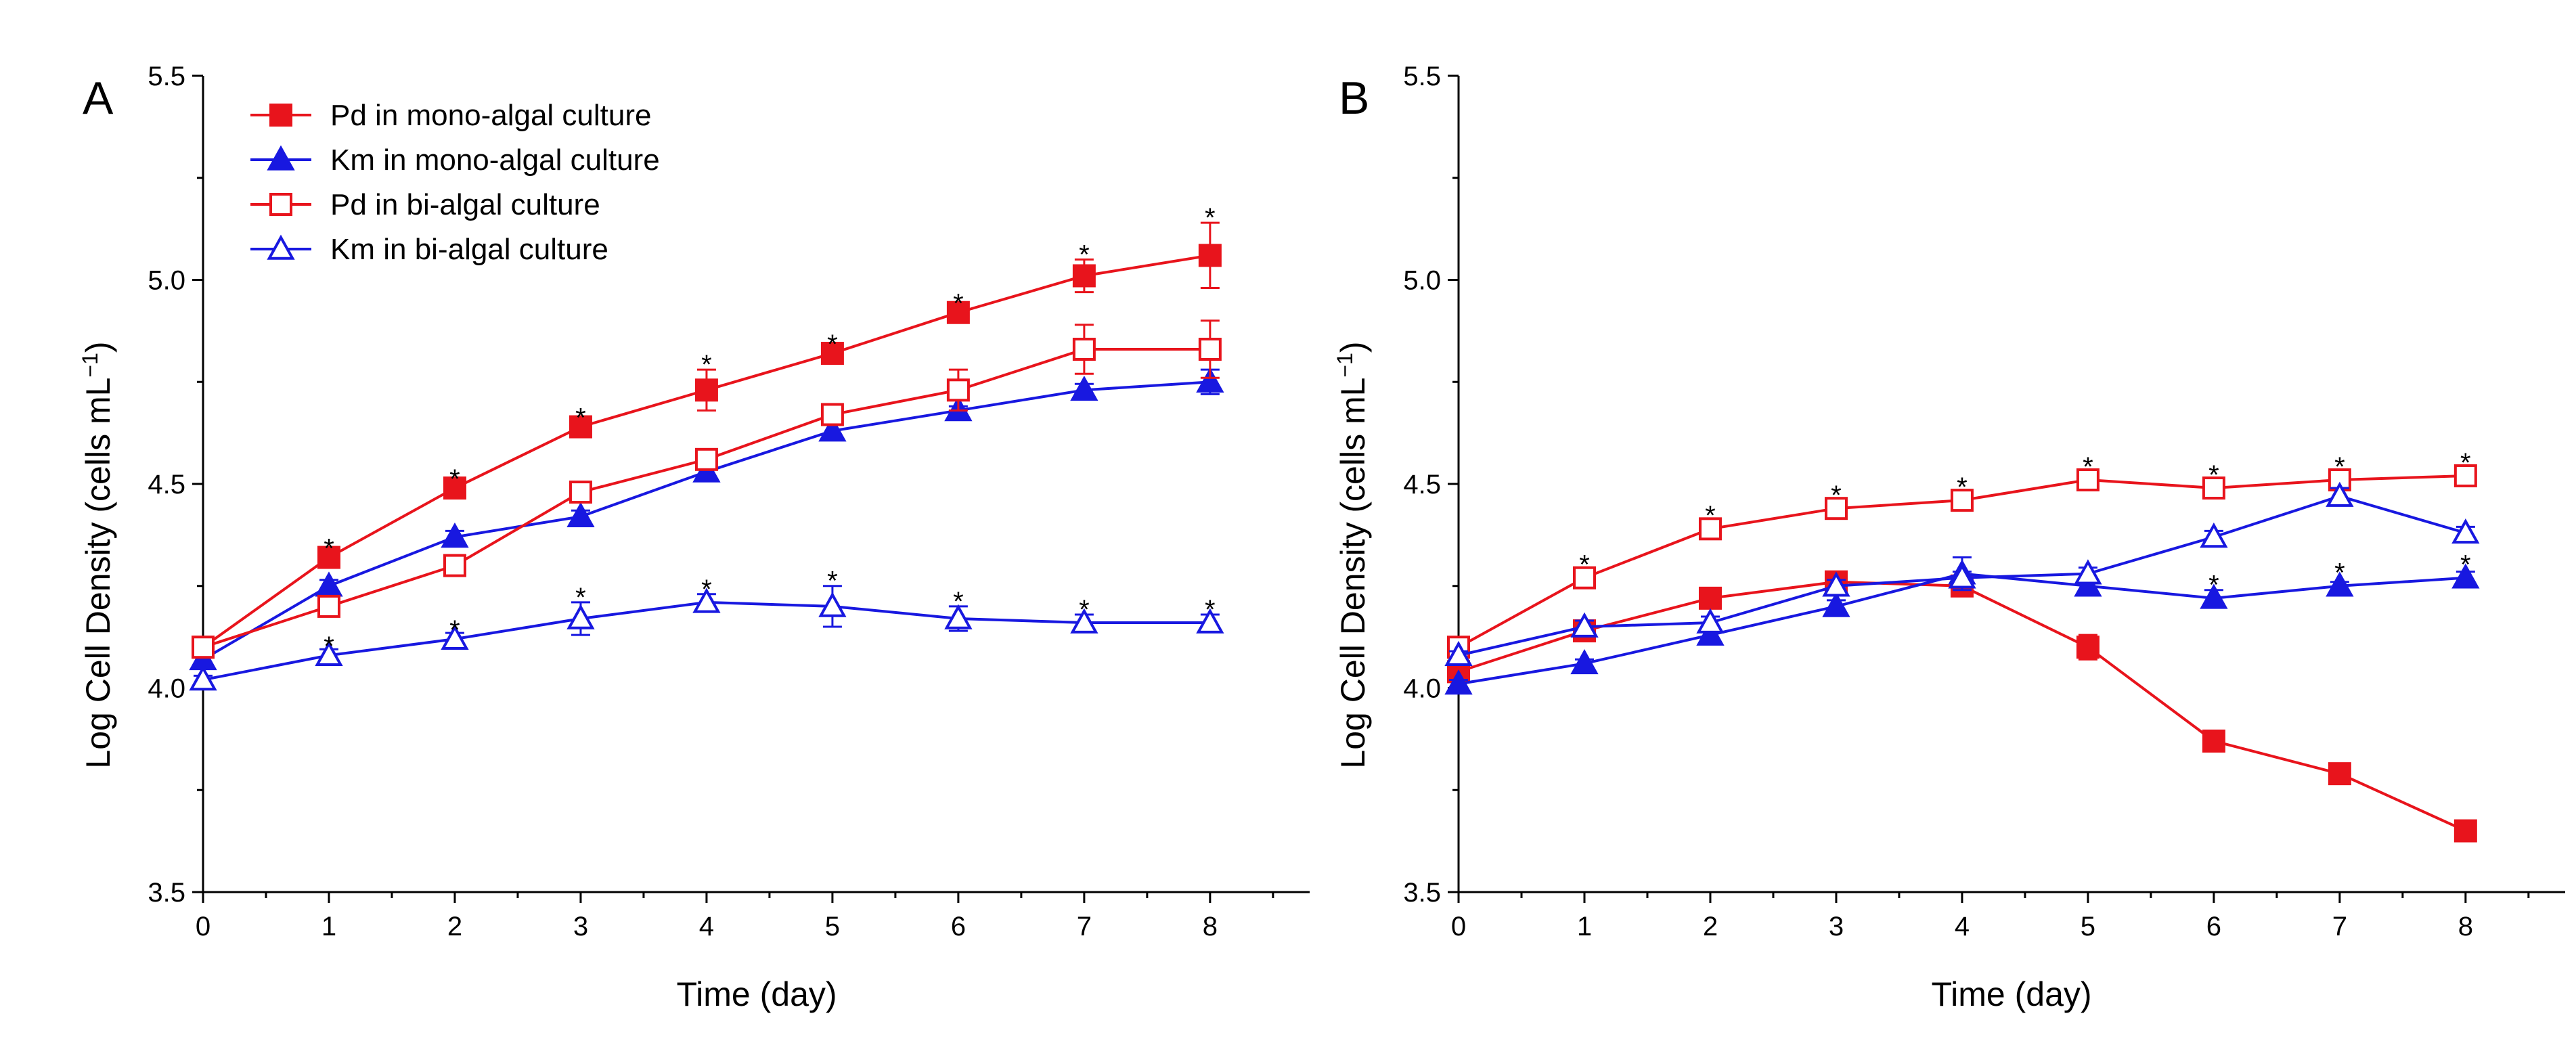 This screenshot has height=1043, width=2576. What do you see at coordinates (1422, 893) in the screenshot?
I see `y-tick-label: 3.5` at bounding box center [1422, 893].